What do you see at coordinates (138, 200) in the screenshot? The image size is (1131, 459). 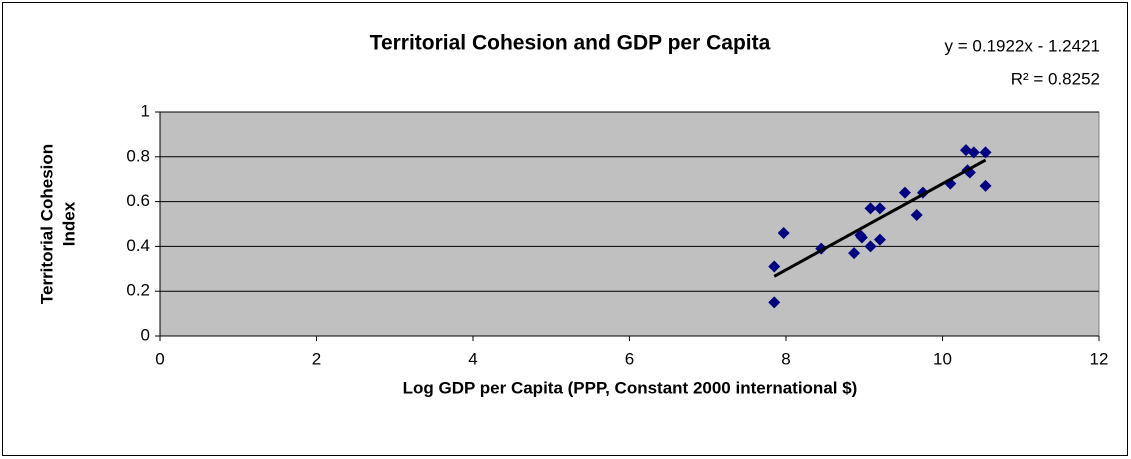 I see `y-tick-label: 0.6` at bounding box center [138, 200].